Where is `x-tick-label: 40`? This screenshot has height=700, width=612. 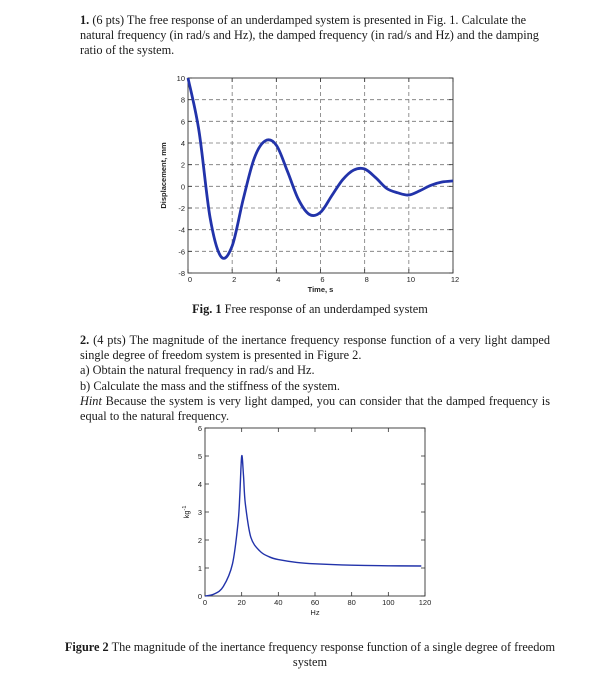
x-tick-label: 40 is located at coordinates (278, 602).